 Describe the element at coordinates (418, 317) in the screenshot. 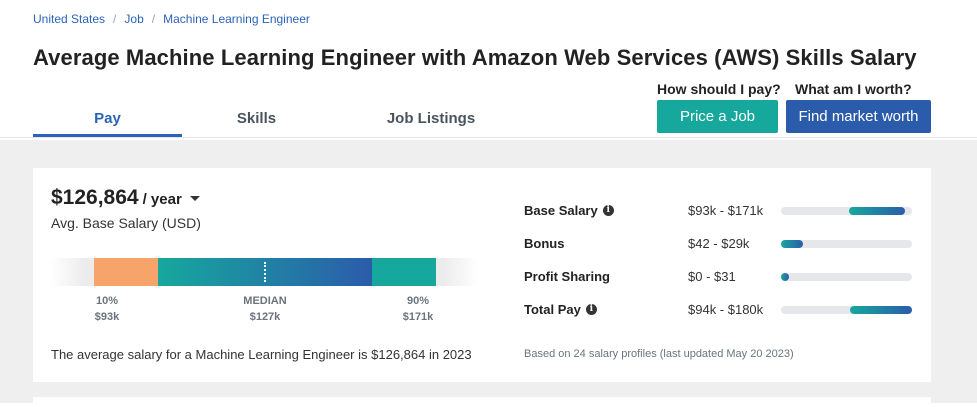

I see `percentile-90-value: $171k` at that location.